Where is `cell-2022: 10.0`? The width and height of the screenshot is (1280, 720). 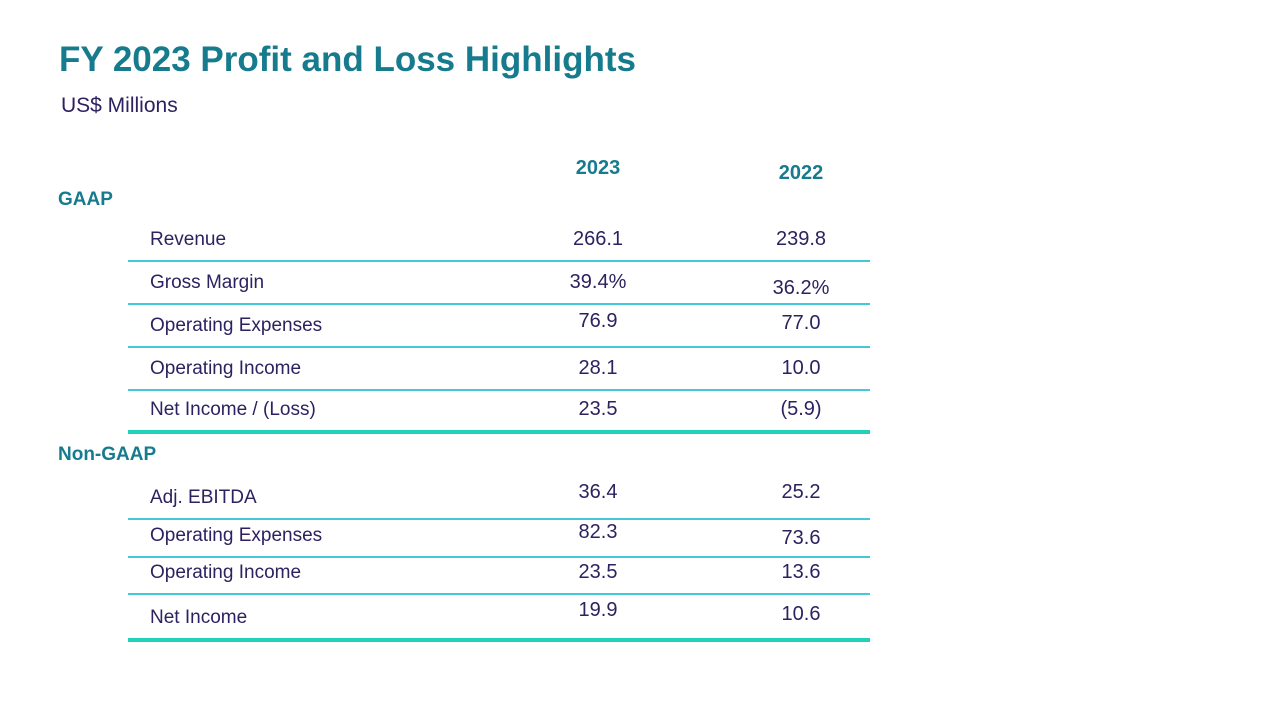 cell-2022: 10.0 is located at coordinates (801, 368).